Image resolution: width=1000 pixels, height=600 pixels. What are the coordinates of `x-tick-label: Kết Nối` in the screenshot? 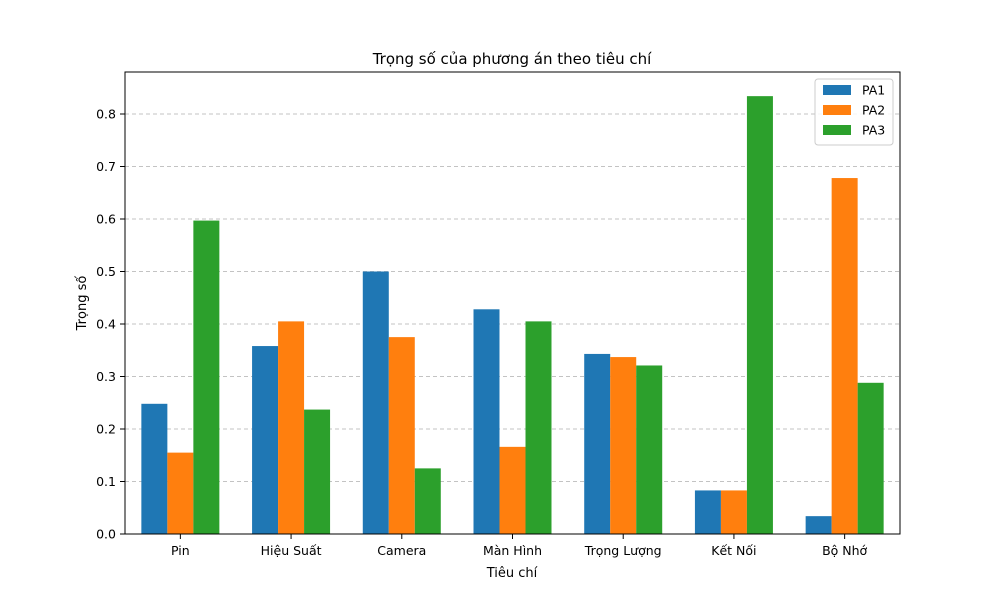 It's located at (733, 550).